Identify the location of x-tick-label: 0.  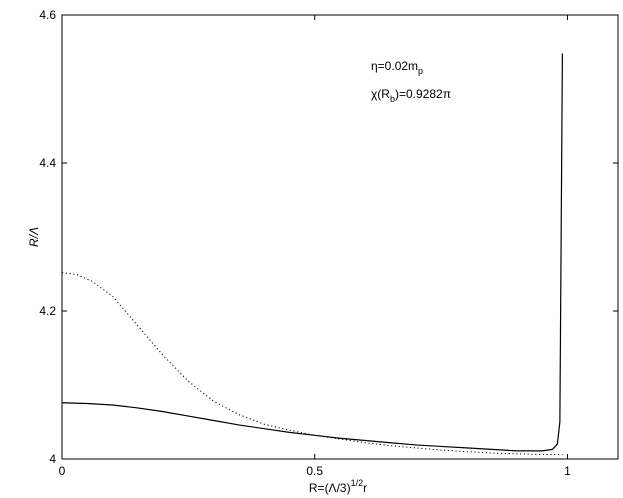
(62, 471).